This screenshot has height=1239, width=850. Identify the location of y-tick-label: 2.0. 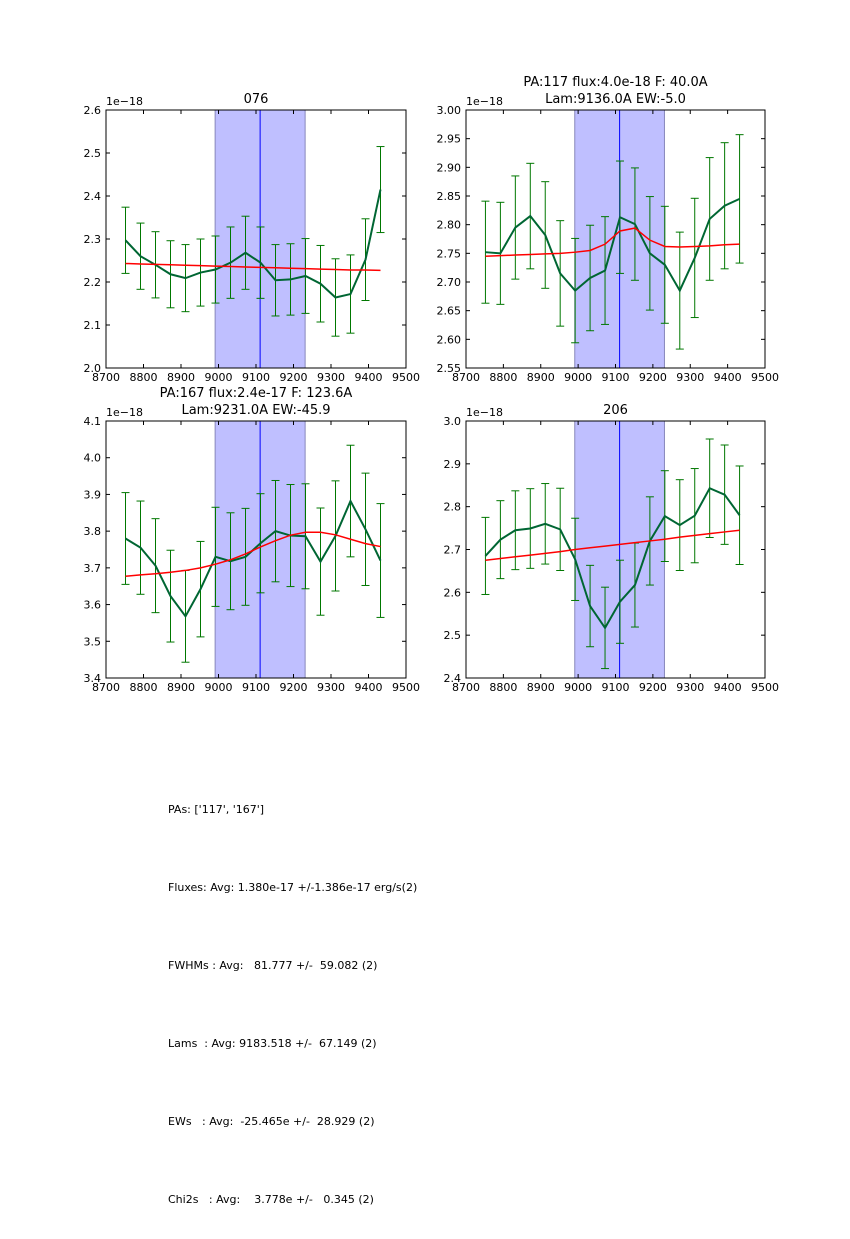
(93, 368).